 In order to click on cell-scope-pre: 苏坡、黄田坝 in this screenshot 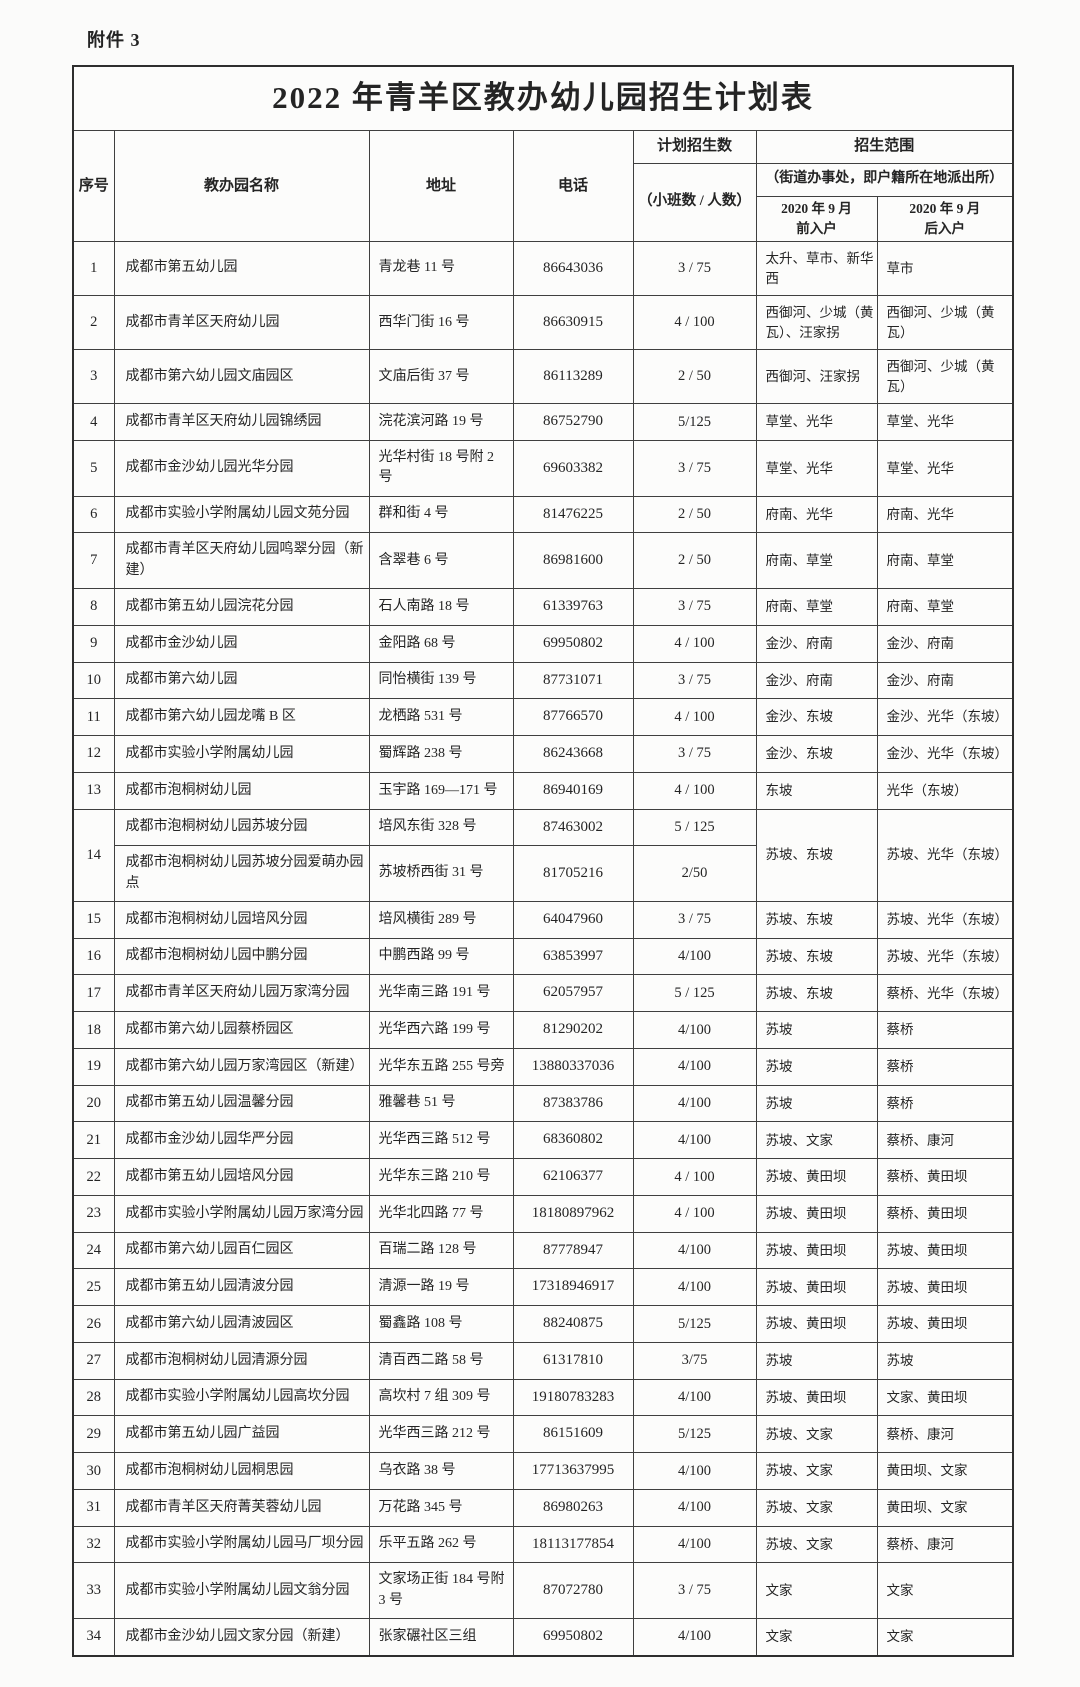, I will do `click(816, 1213)`.